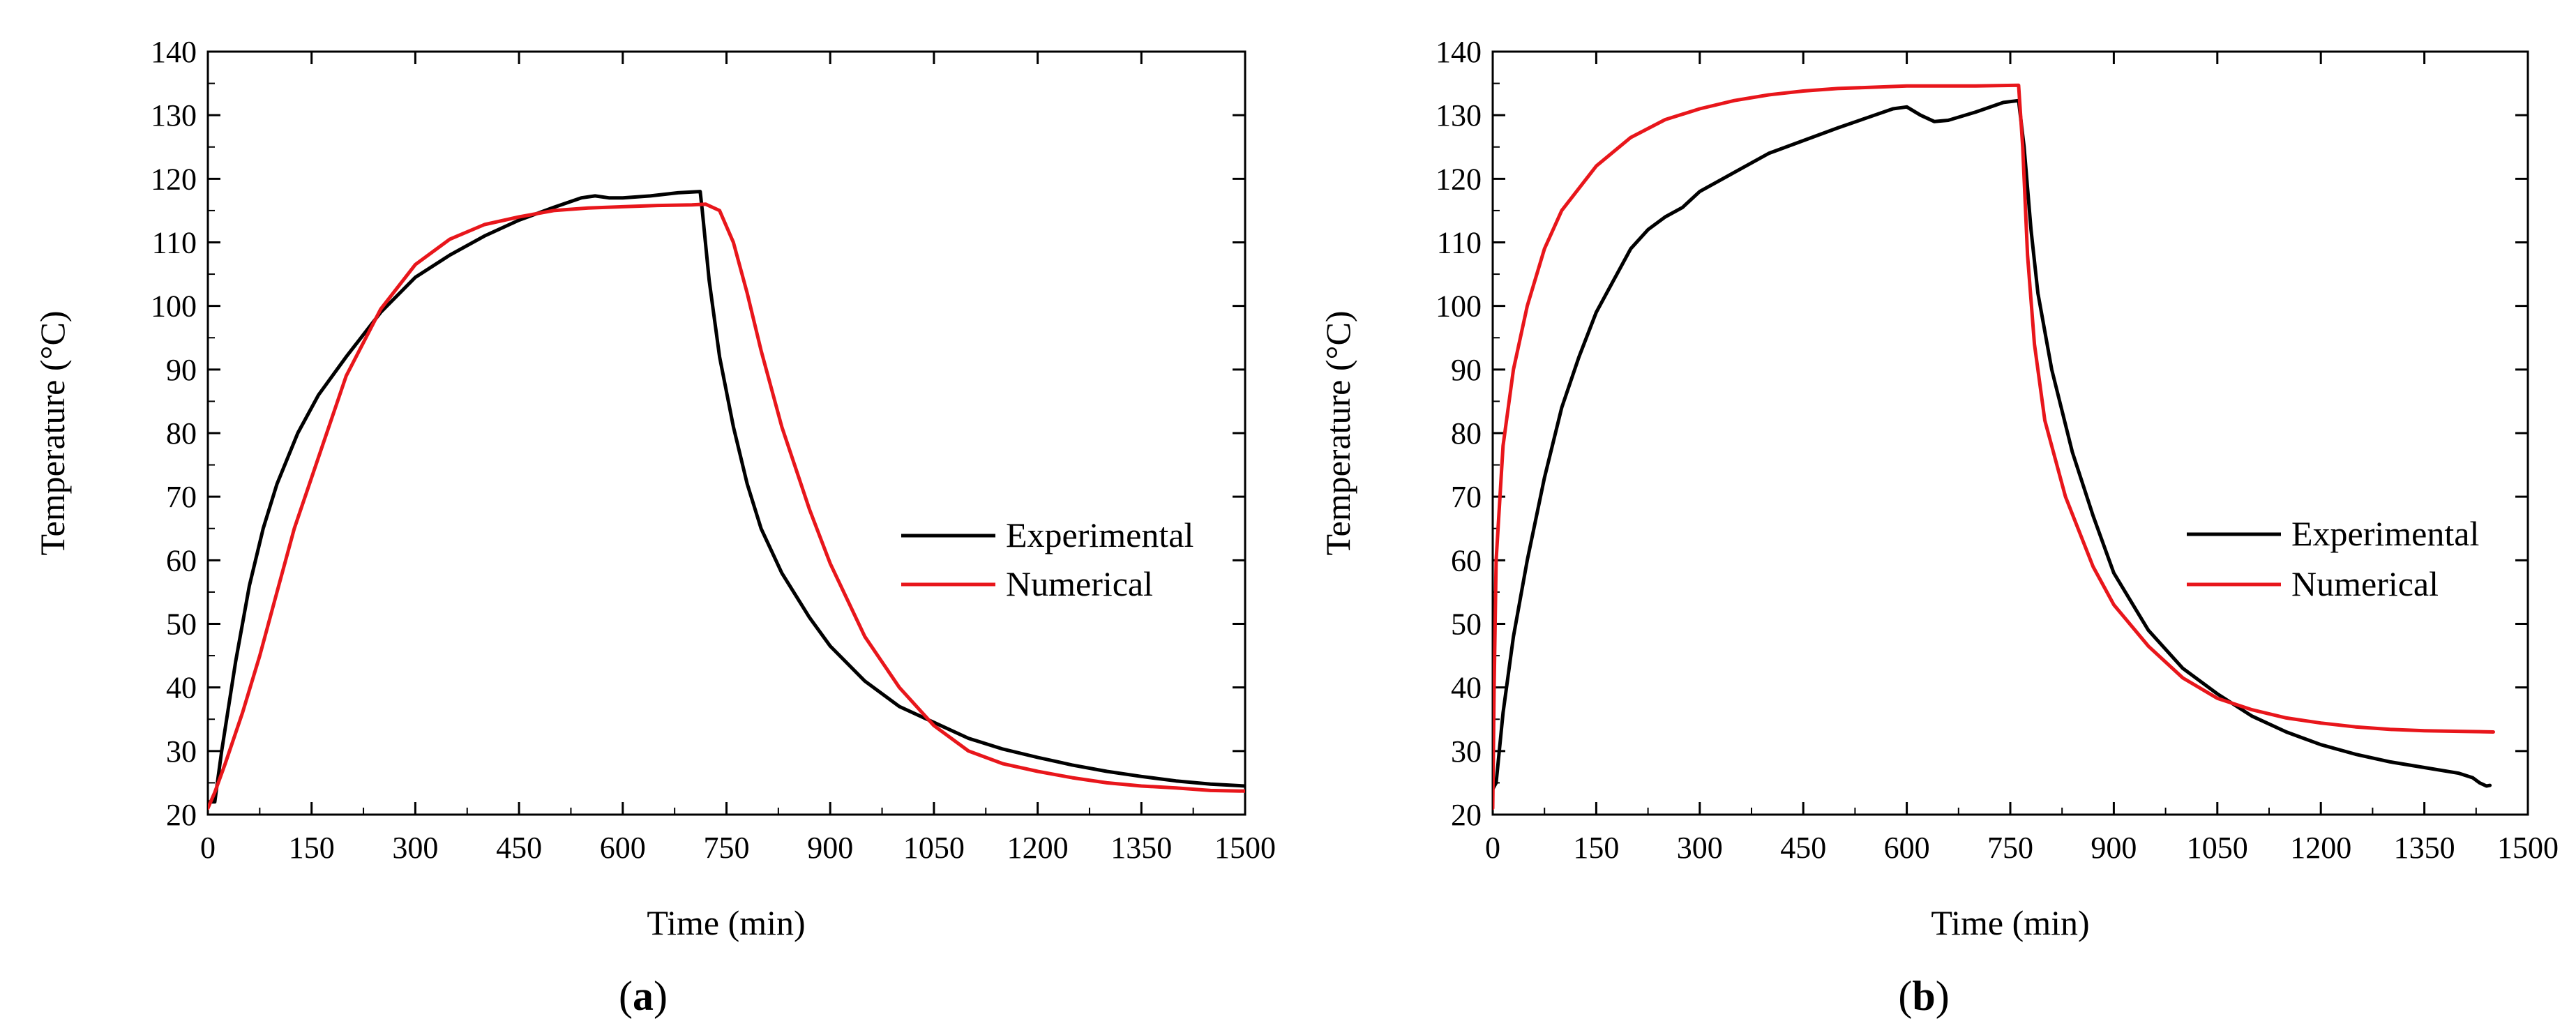 The image size is (2576, 1035). I want to click on panel-label-b: (b), so click(1923, 996).